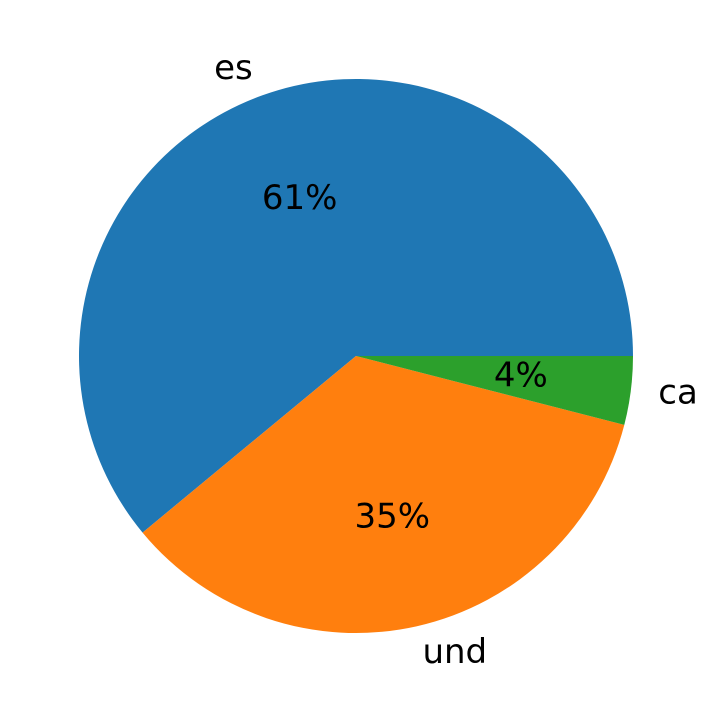 Image resolution: width=712 pixels, height=713 pixels. I want to click on slice-label-es: es, so click(233, 68).